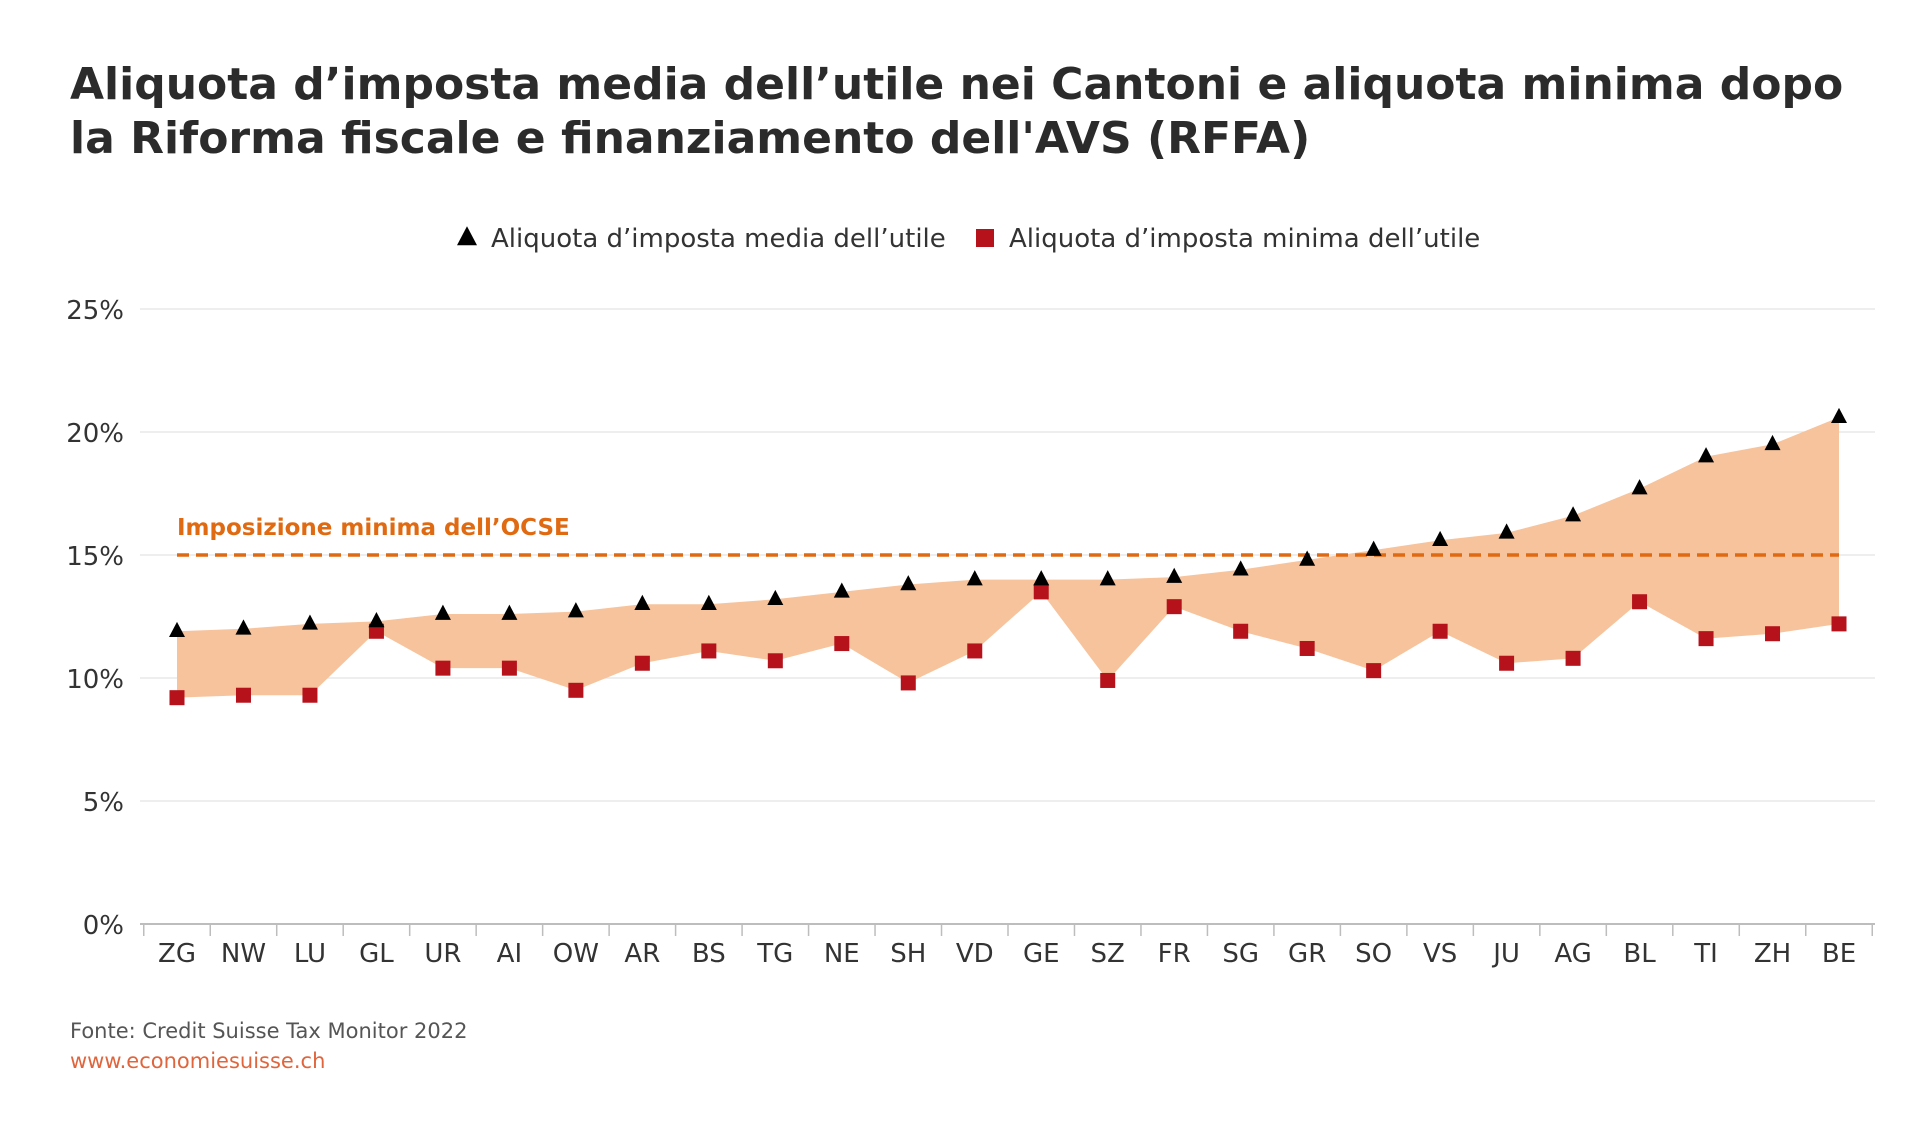 The height and width of the screenshot is (1131, 1920). What do you see at coordinates (1307, 558) in the screenshot?
I see `point-average-gr` at bounding box center [1307, 558].